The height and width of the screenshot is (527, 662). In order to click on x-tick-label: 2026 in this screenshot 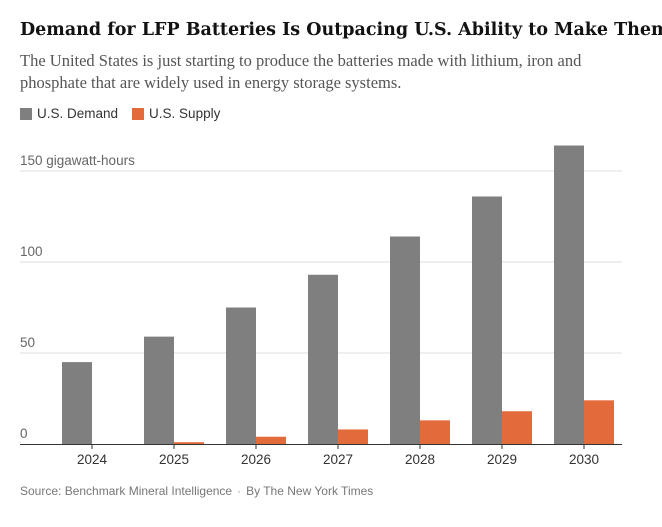, I will do `click(256, 459)`.